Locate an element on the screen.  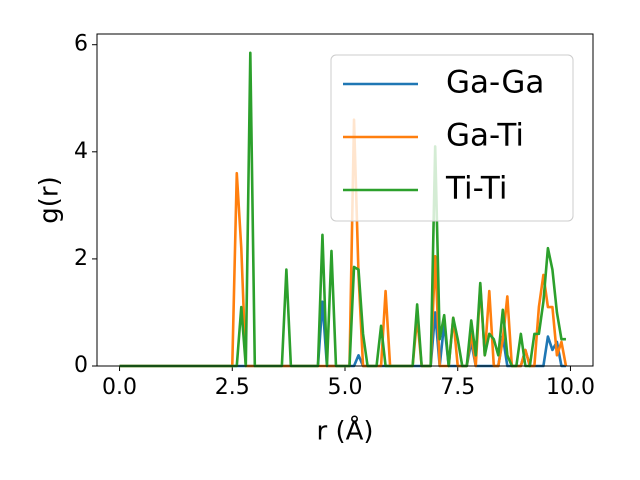
x-tick-label: 7.5 is located at coordinates (457, 387).